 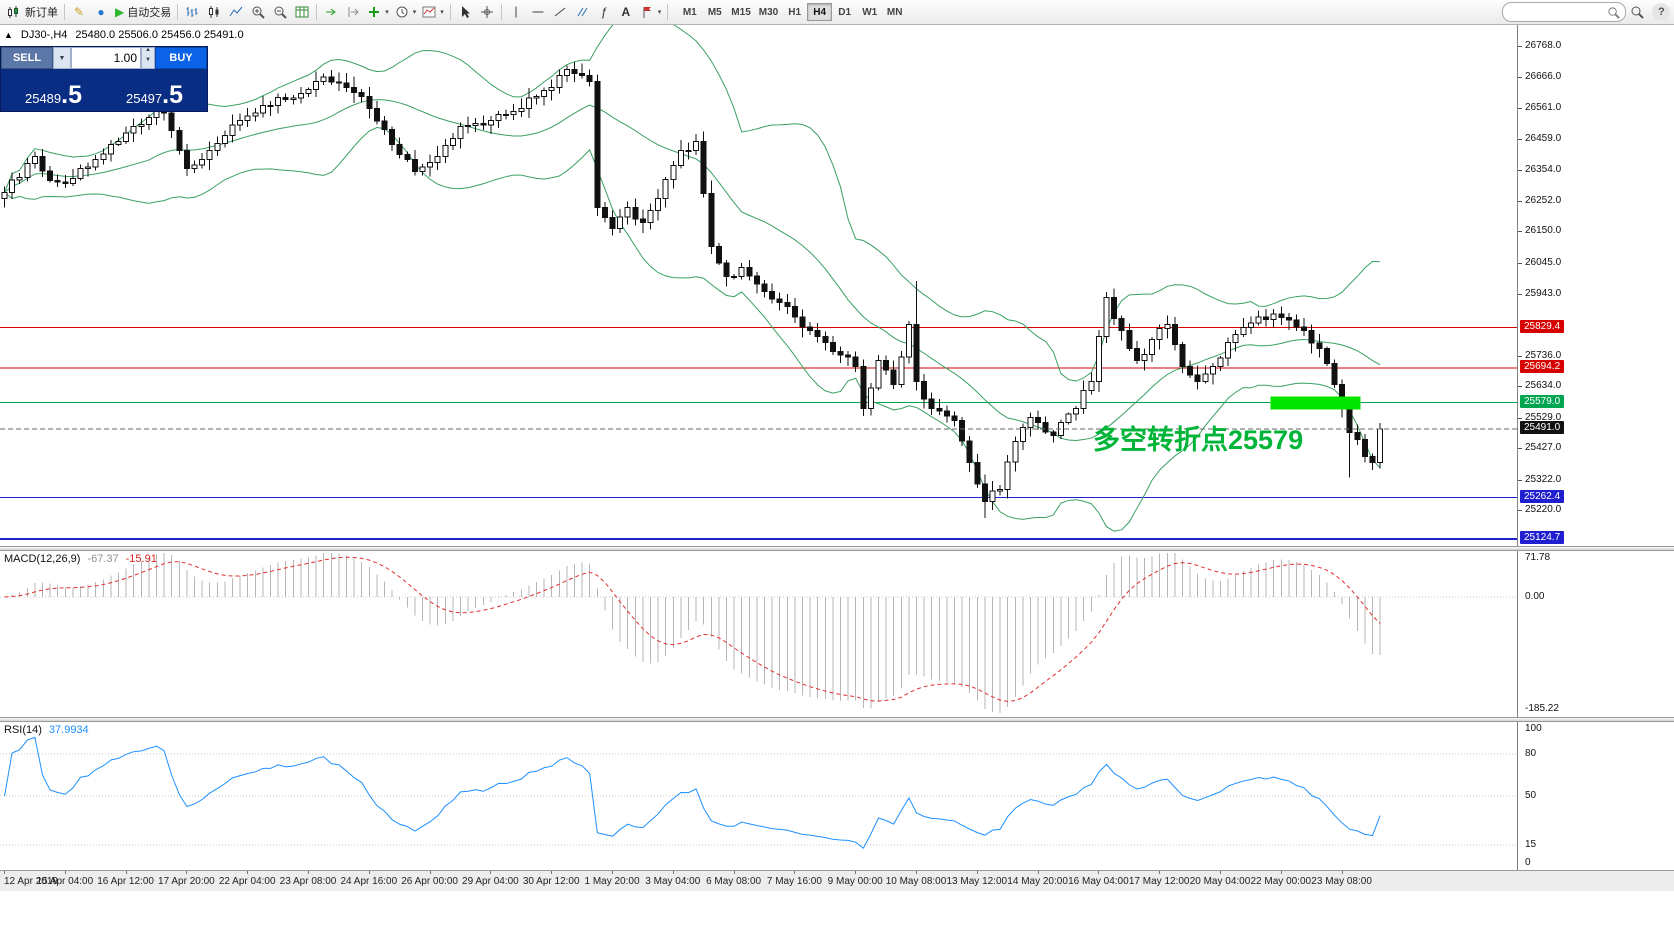 What do you see at coordinates (31, 881) in the screenshot?
I see `time-axis-label: 12 Apr 2019` at bounding box center [31, 881].